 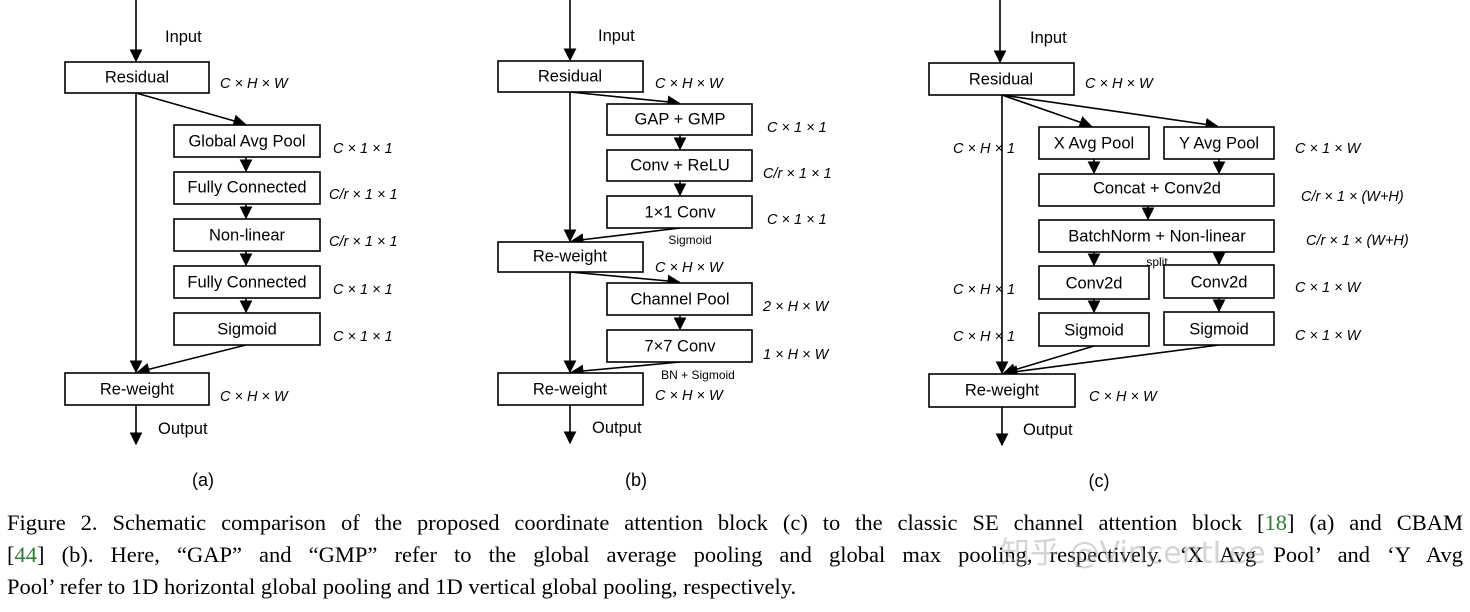 What do you see at coordinates (1157, 262) in the screenshot?
I see `split-label: split` at bounding box center [1157, 262].